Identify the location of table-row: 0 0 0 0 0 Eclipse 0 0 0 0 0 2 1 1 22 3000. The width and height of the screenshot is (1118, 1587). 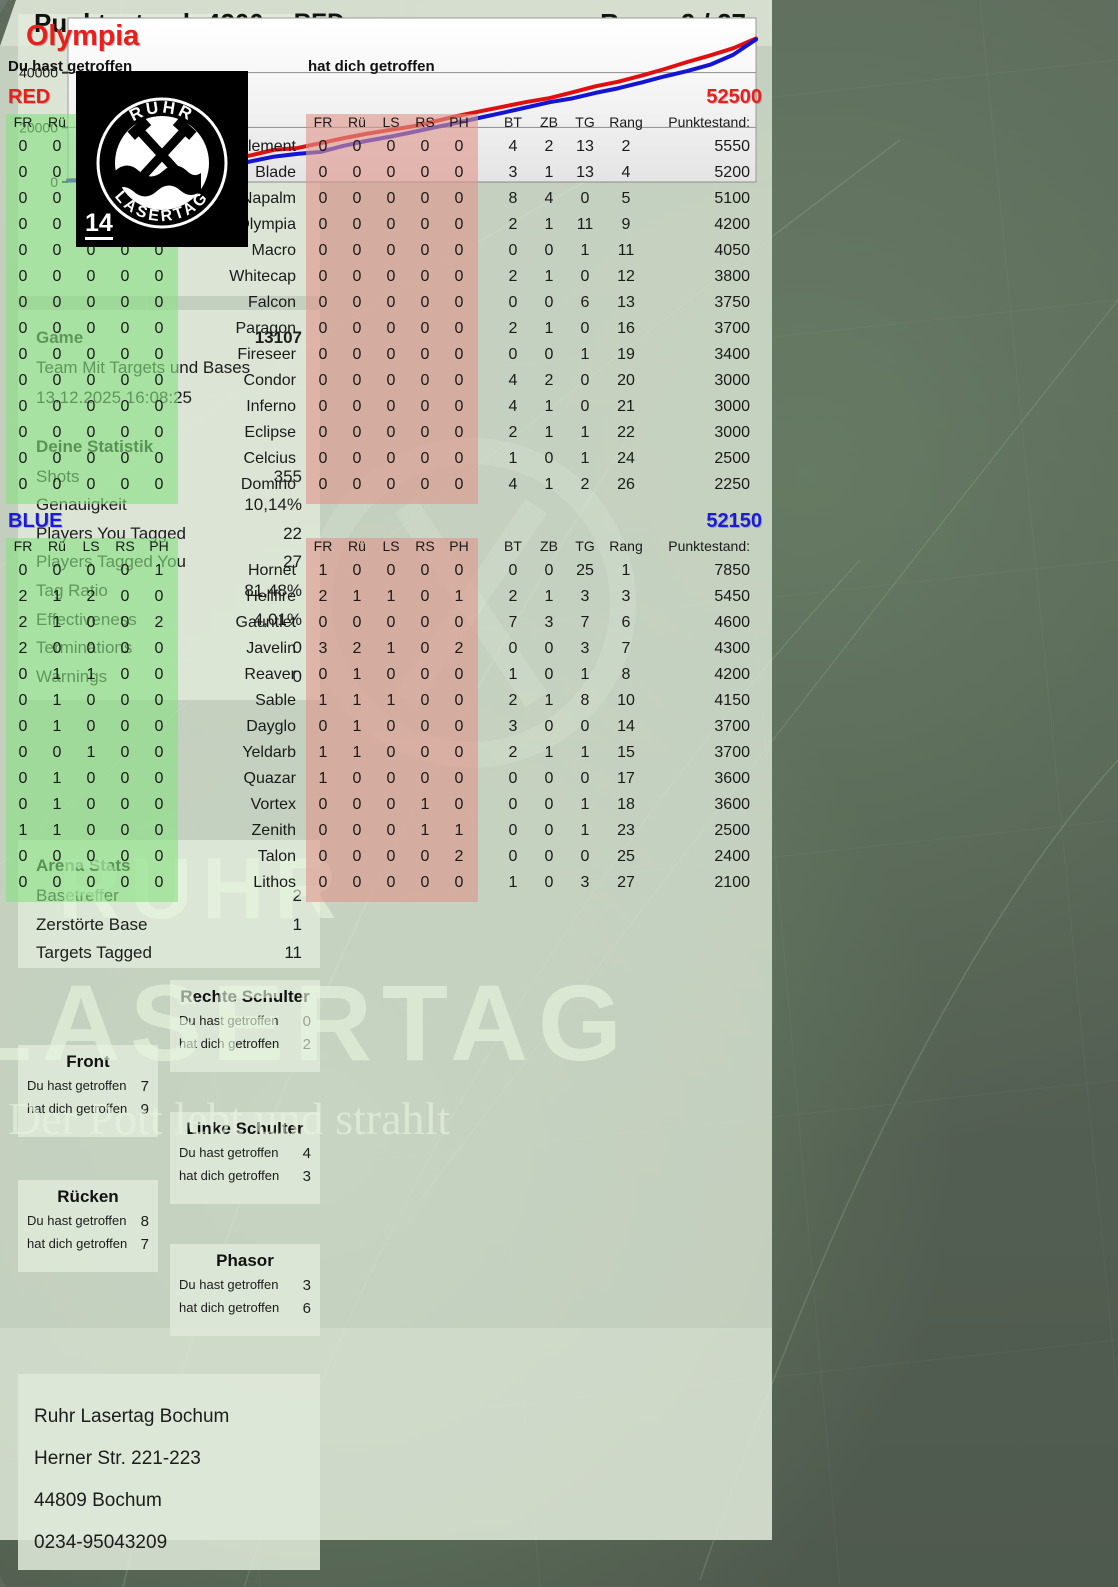
(386, 437).